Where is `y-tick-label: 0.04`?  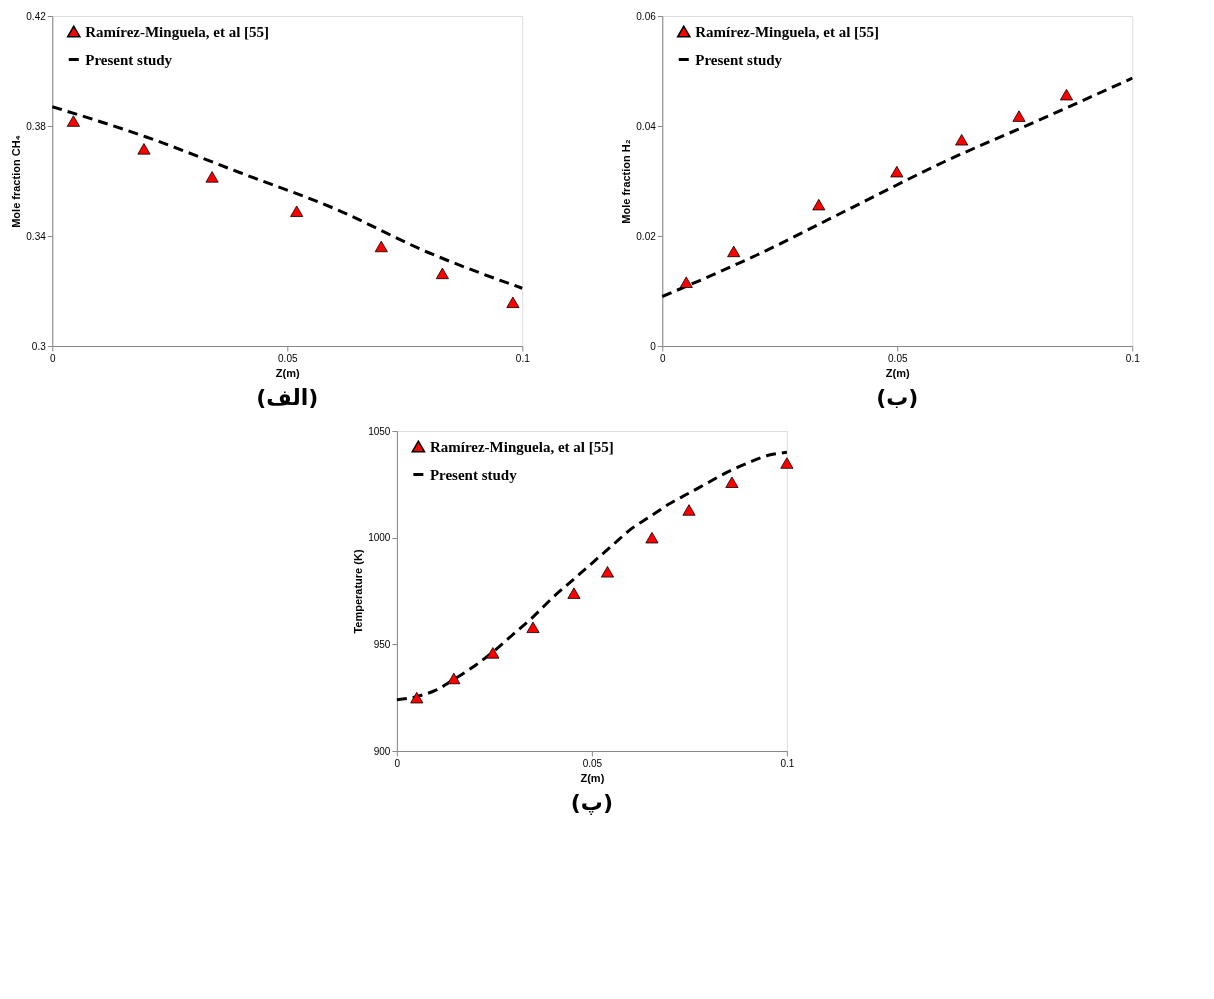
y-tick-label: 0.04 is located at coordinates (646, 126).